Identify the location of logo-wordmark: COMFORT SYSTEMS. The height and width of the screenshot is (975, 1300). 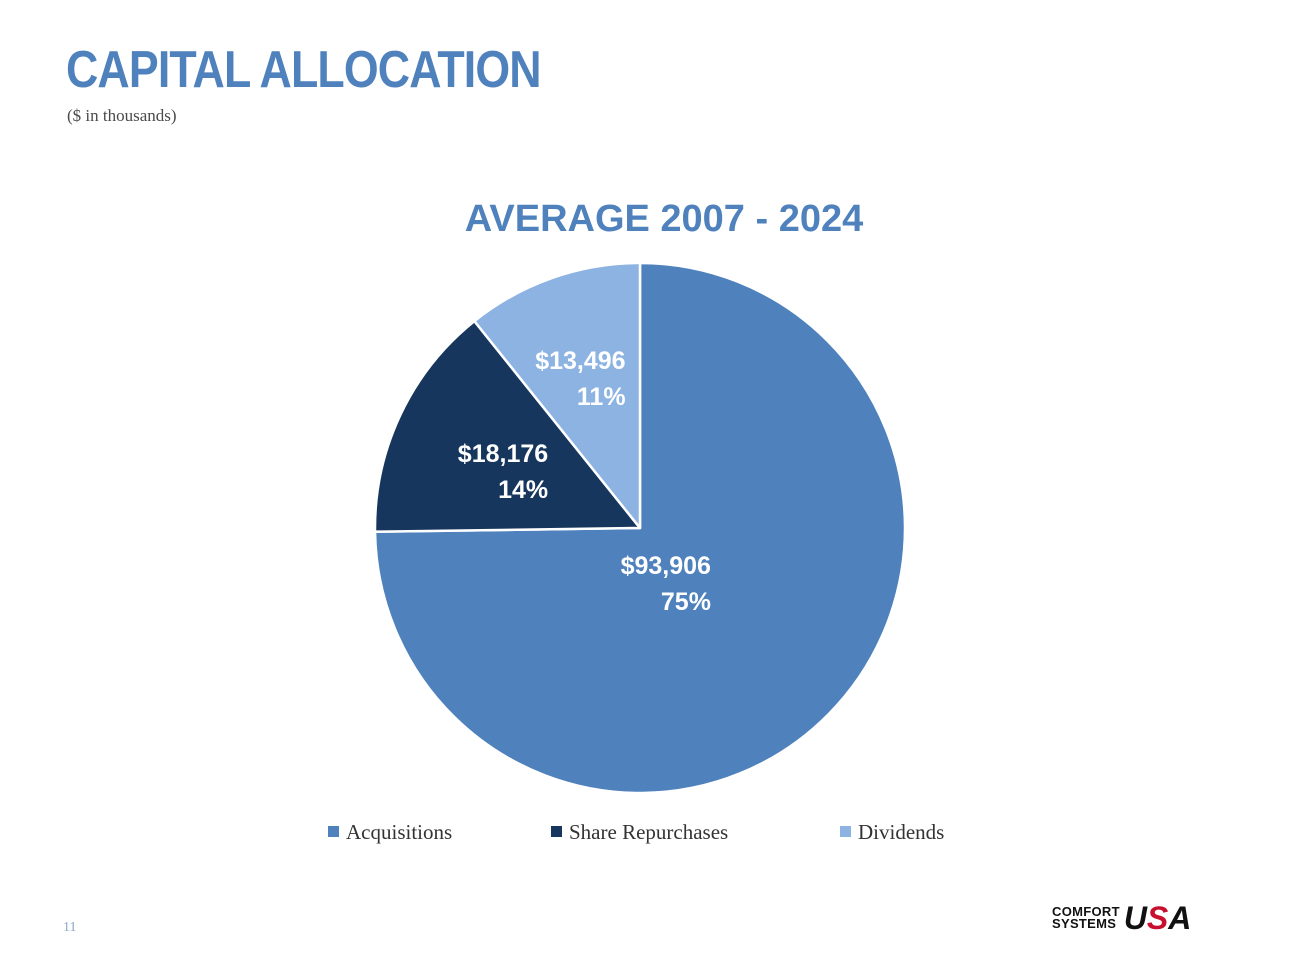
(1086, 917).